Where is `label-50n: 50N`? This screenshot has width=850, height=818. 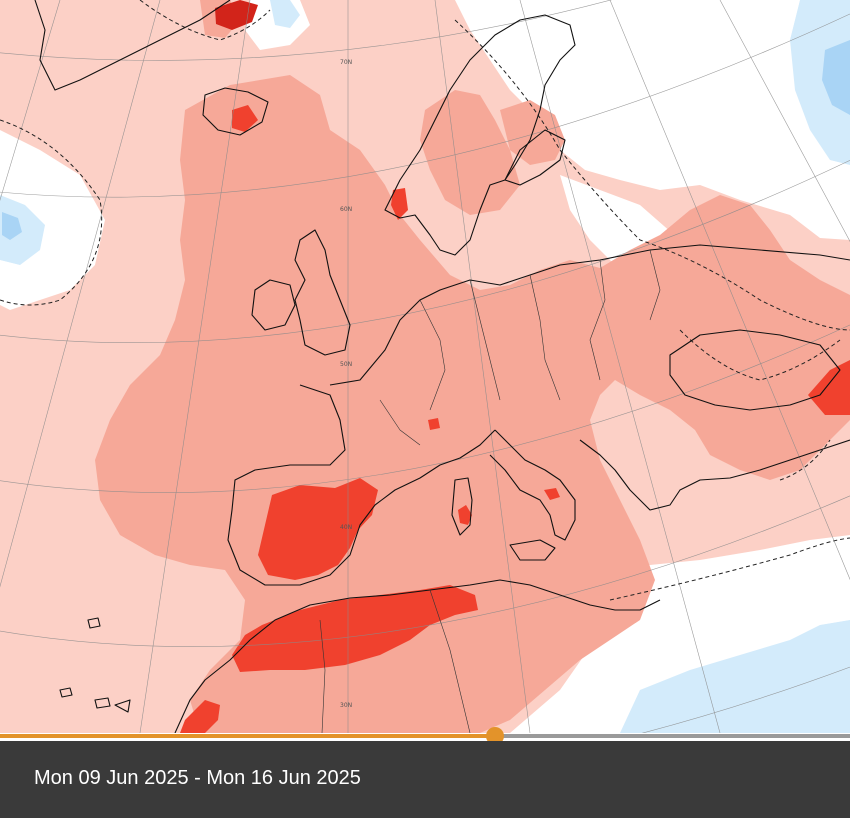
label-50n: 50N is located at coordinates (346, 364).